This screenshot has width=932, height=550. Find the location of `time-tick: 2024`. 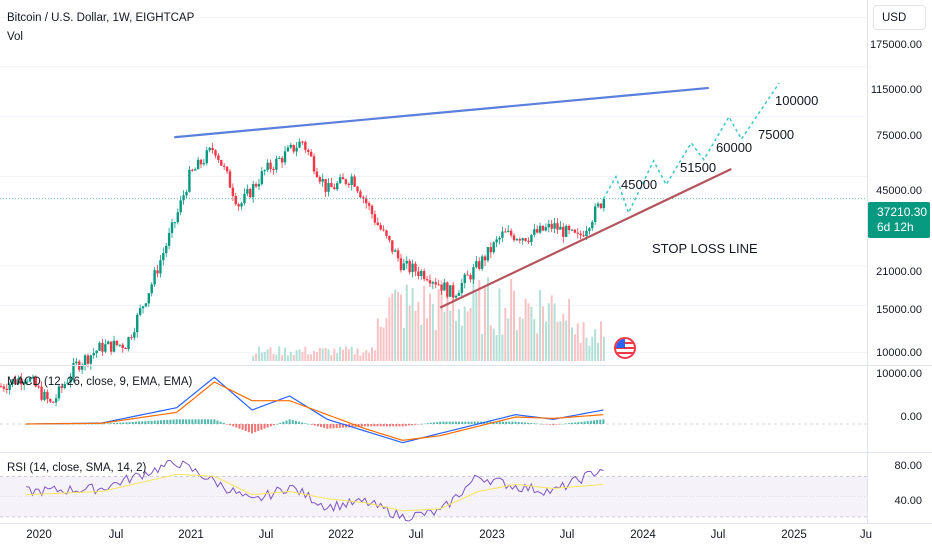

time-tick: 2024 is located at coordinates (643, 535).